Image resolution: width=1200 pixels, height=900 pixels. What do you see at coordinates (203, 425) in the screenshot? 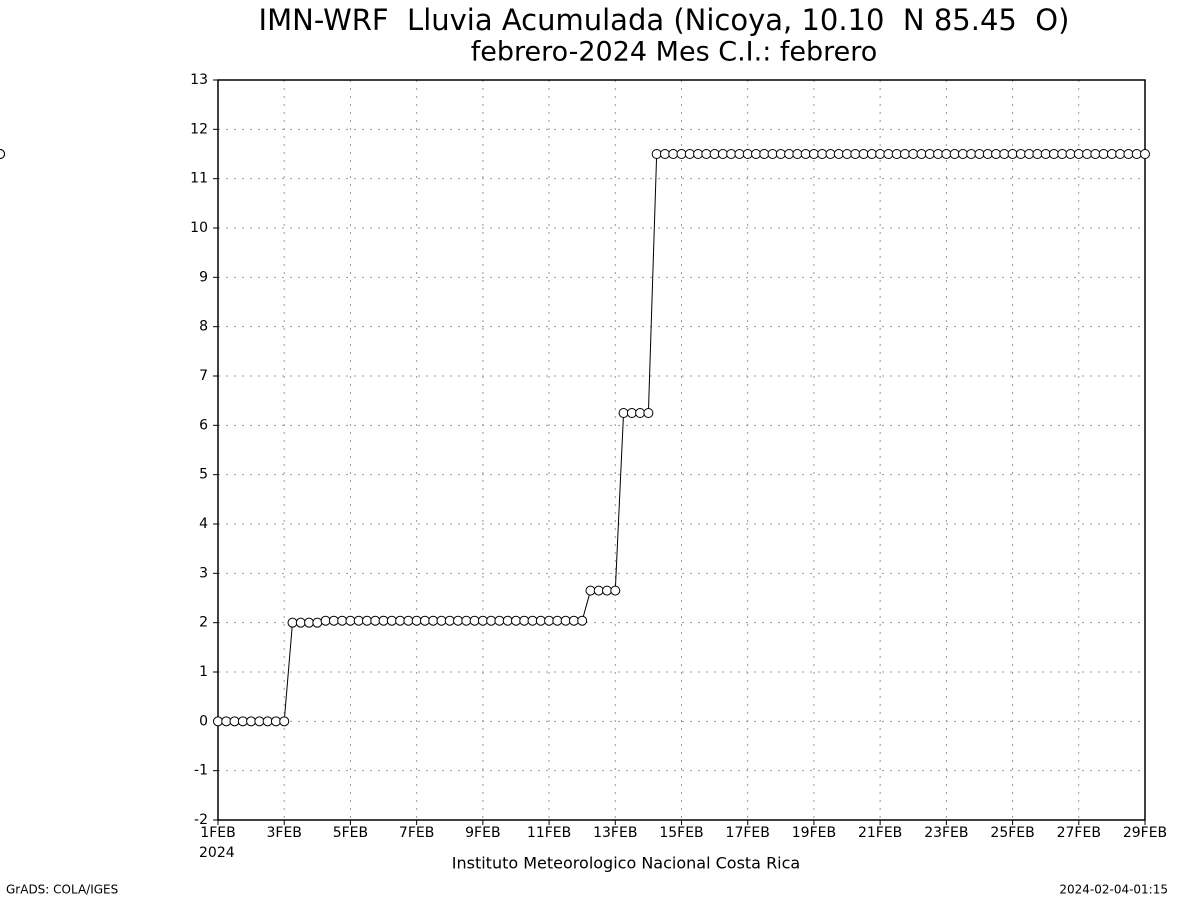
I see `y-tick-label: 6` at bounding box center [203, 425].